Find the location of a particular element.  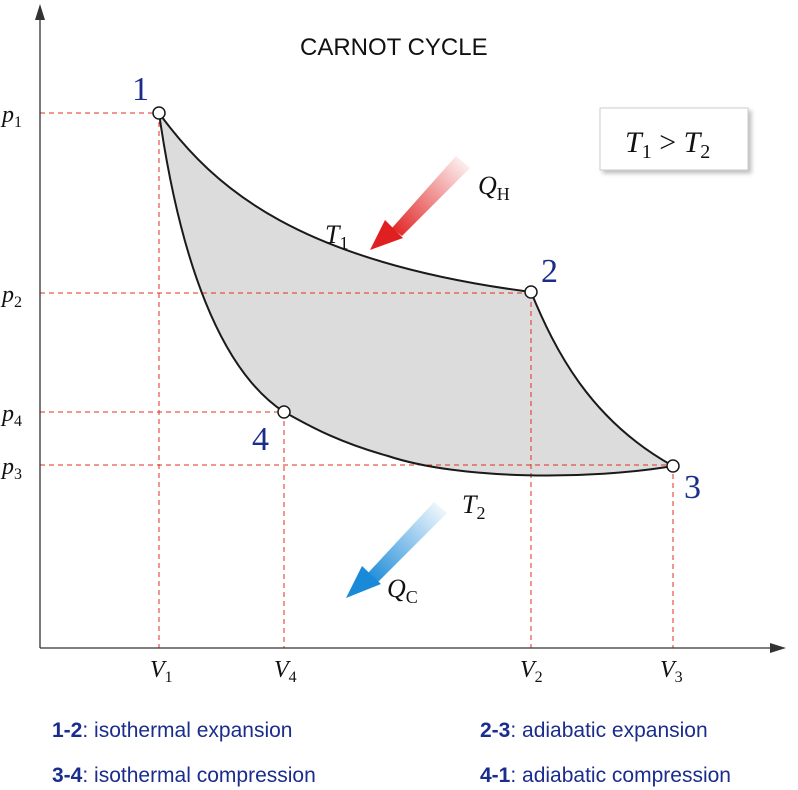

heat-out-arrow-icon is located at coordinates (396, 550).